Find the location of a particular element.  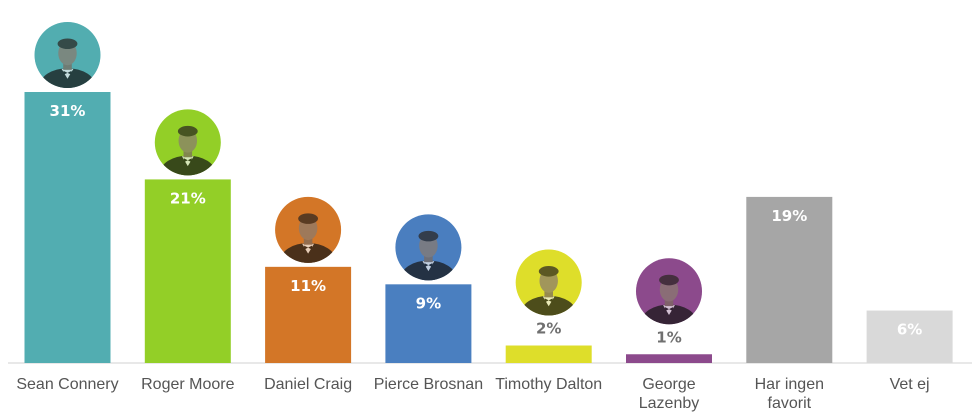

category-label-pierce-brosnan: Pierce Brosnan is located at coordinates (428, 384).